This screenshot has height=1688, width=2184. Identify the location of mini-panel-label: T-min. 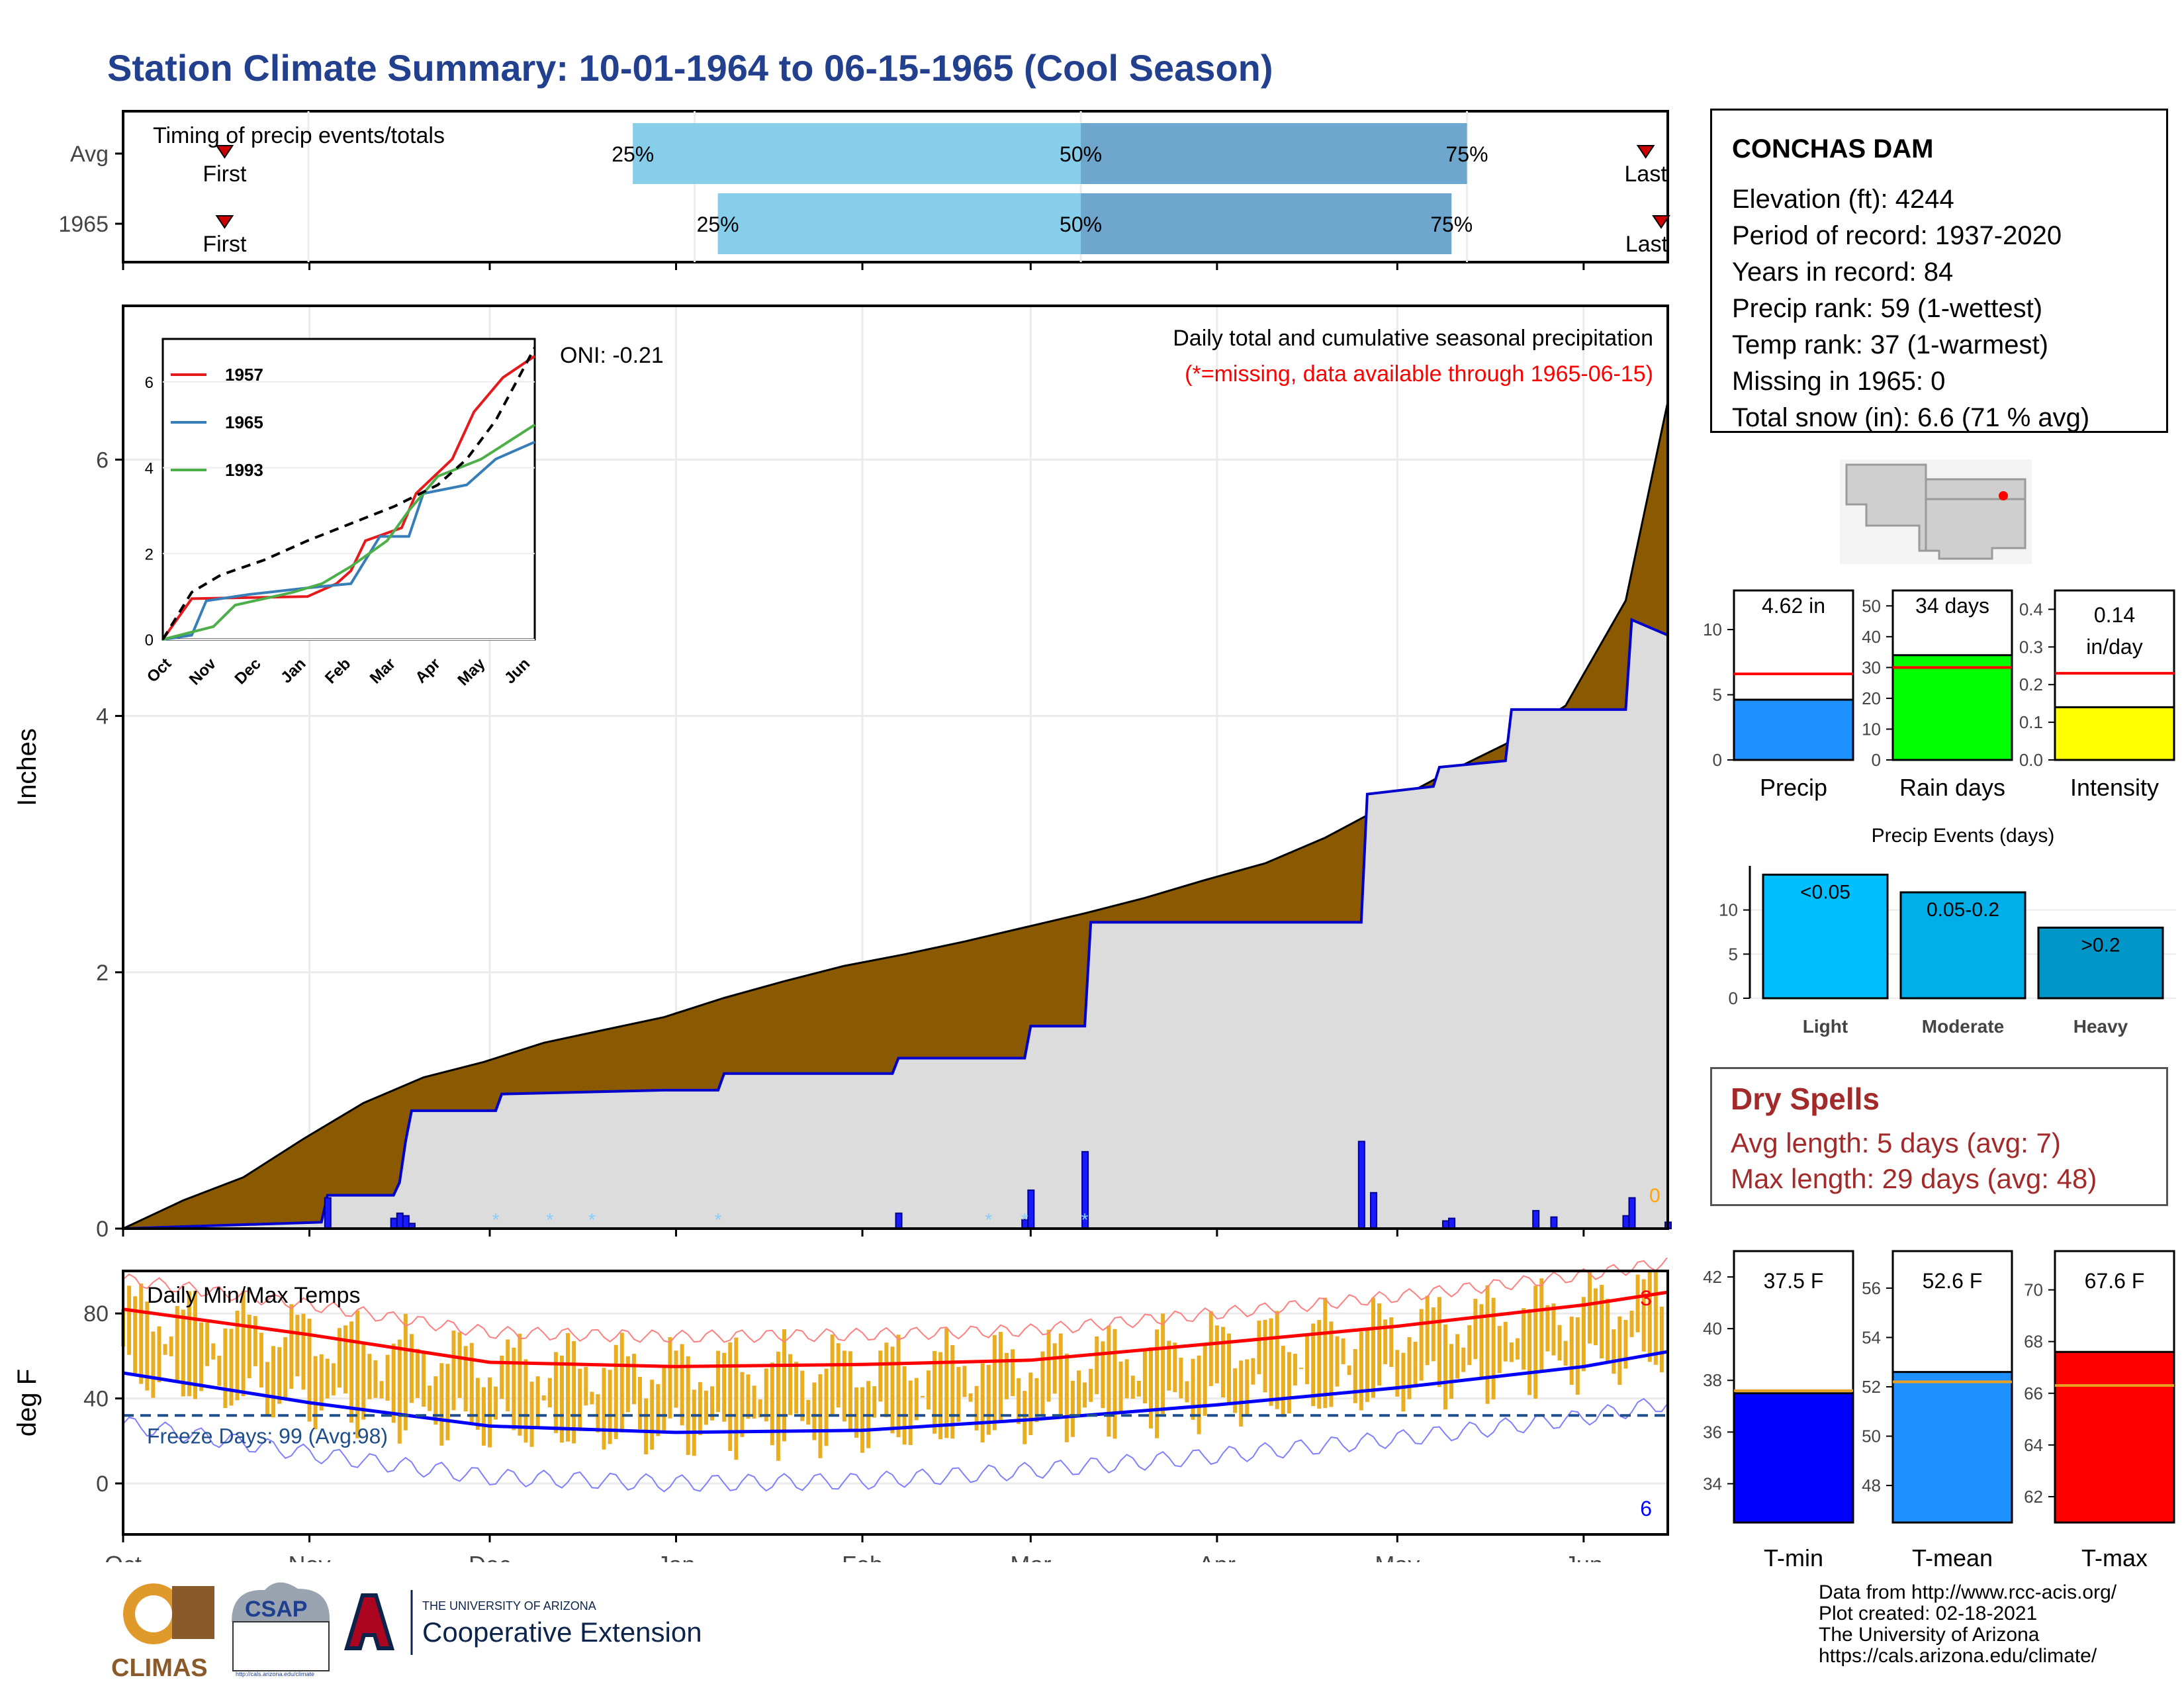
(1794, 1557).